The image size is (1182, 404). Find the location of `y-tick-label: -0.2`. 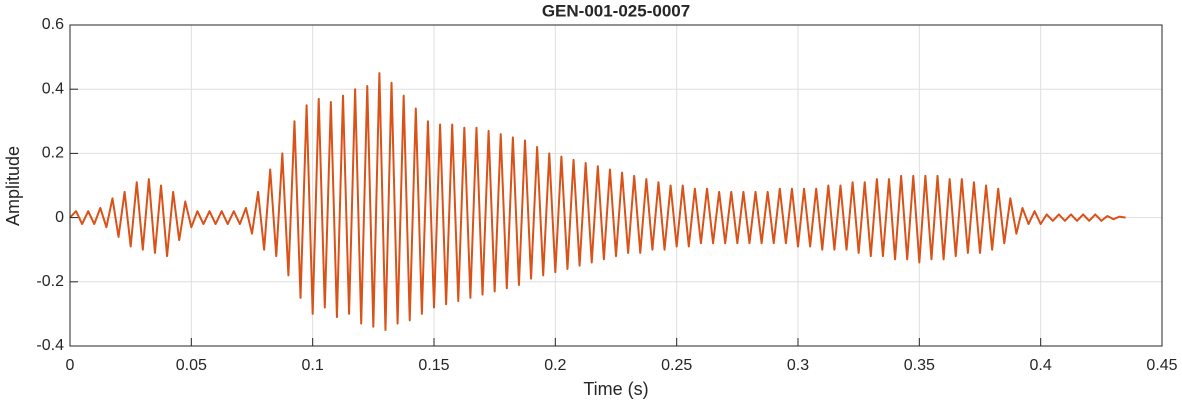

y-tick-label: -0.2 is located at coordinates (50, 281).